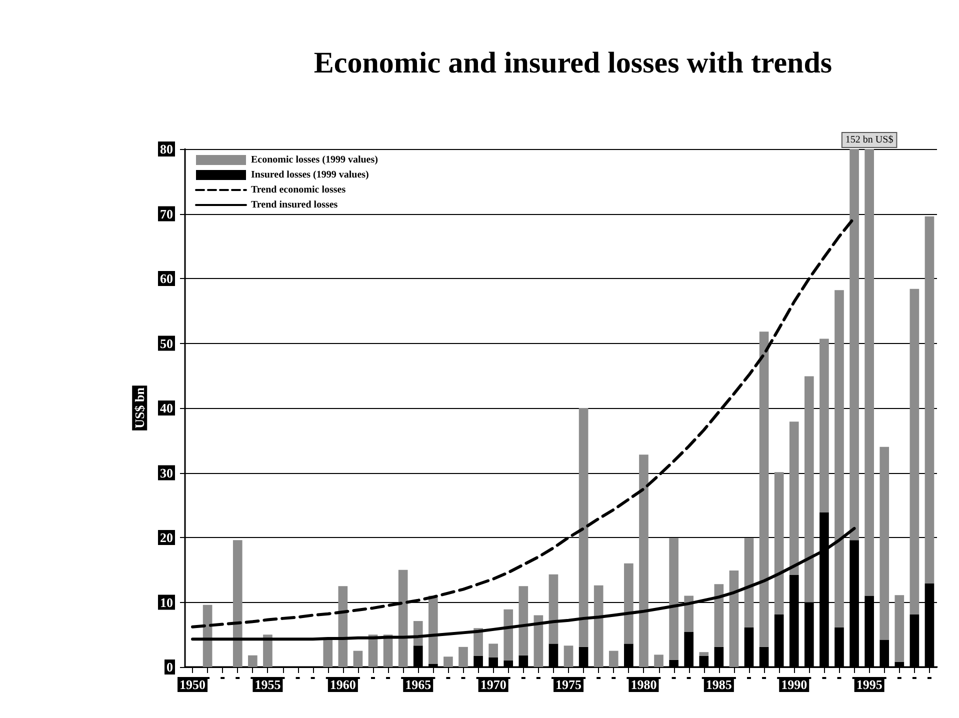 The width and height of the screenshot is (959, 718). I want to click on x-tick-label: 1950, so click(193, 684).